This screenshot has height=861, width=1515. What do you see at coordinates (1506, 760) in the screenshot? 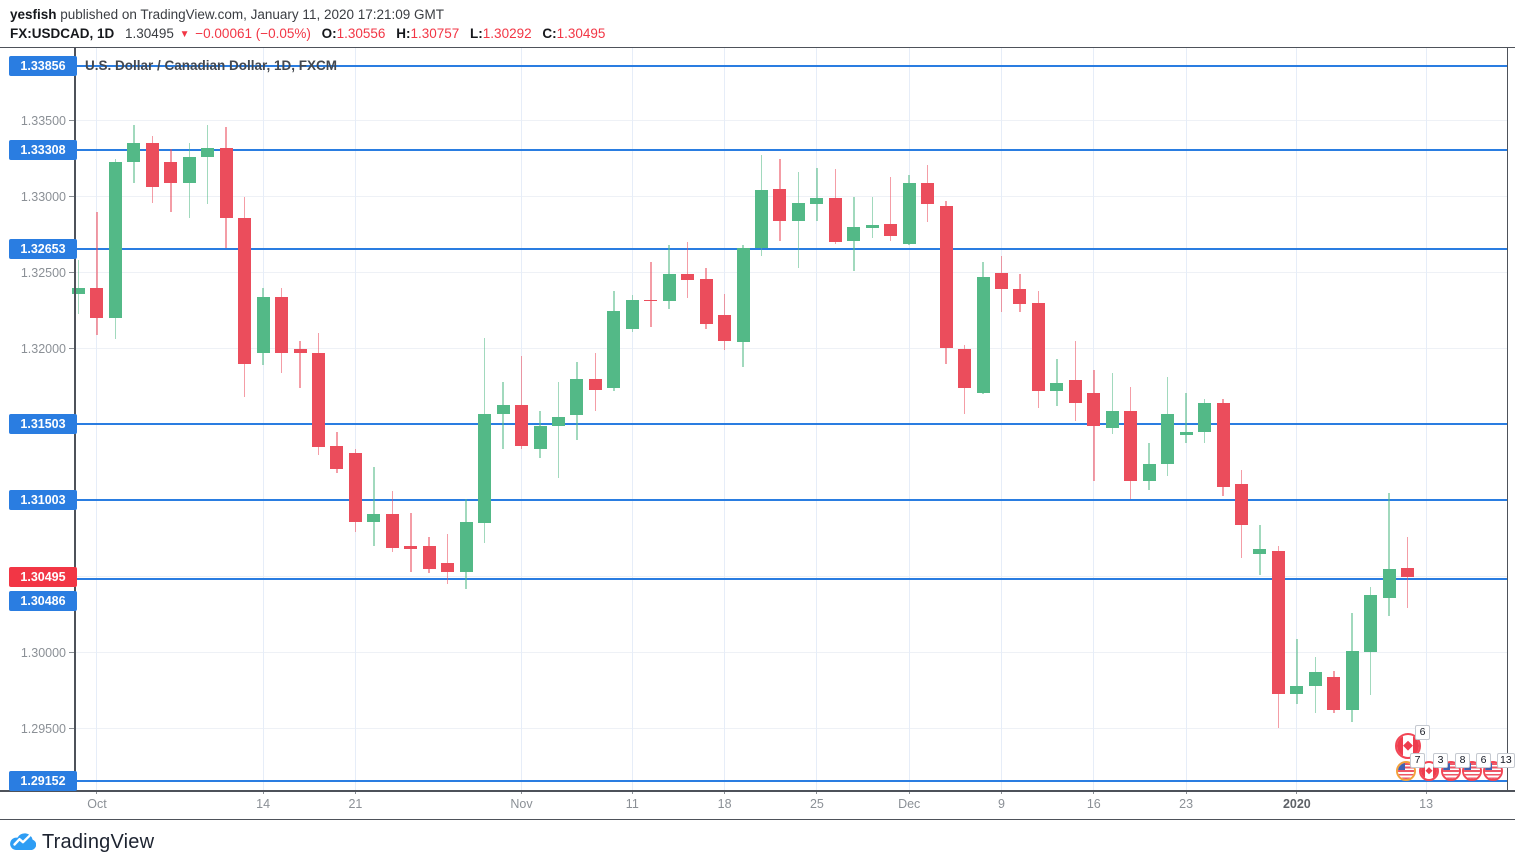
I see `event-count-badge: 13` at bounding box center [1506, 760].